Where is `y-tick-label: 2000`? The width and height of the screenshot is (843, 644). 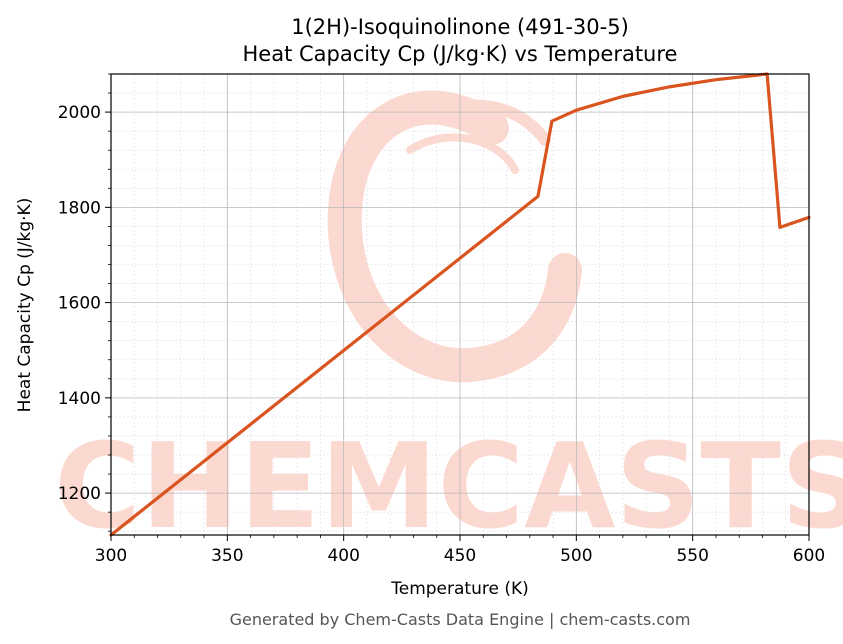 y-tick-label: 2000 is located at coordinates (79, 113).